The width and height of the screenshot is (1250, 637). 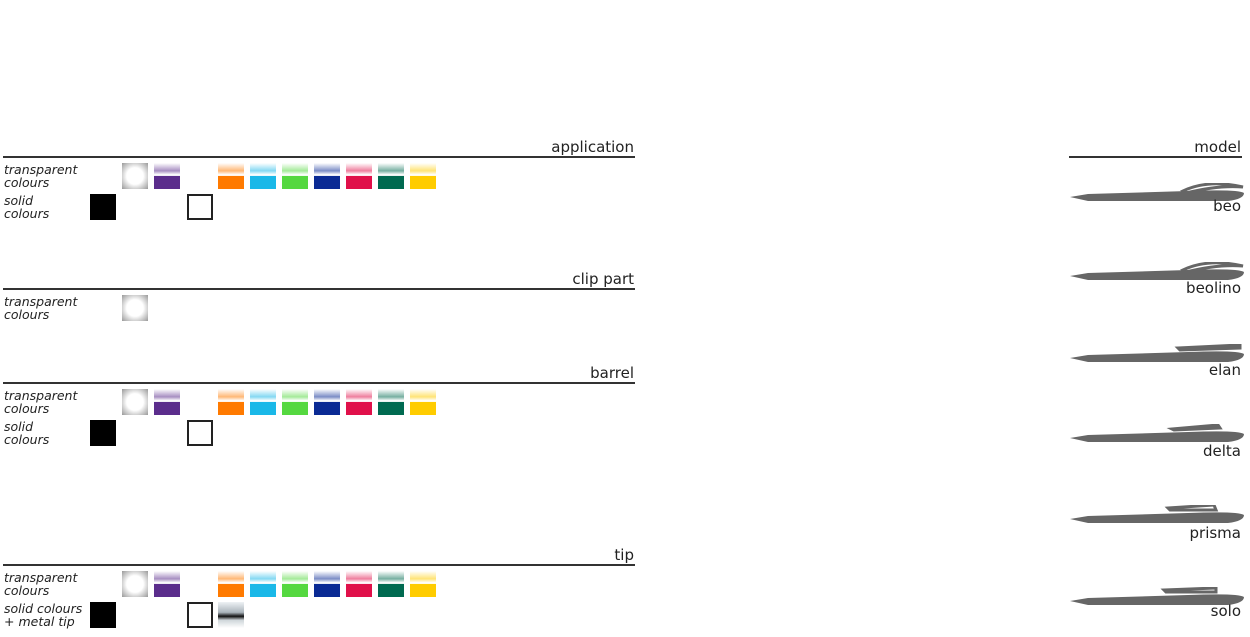 What do you see at coordinates (603, 279) in the screenshot?
I see `section-title: clip part` at bounding box center [603, 279].